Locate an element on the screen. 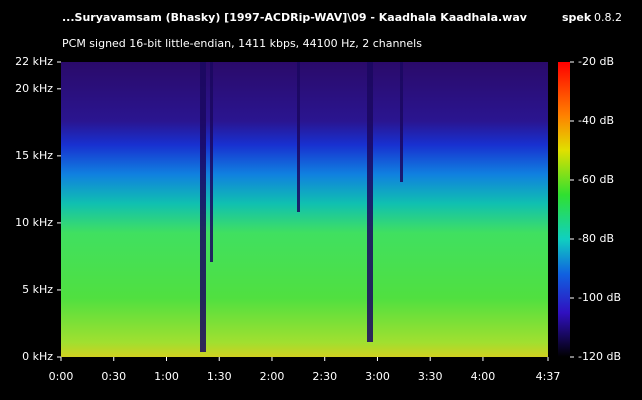 The width and height of the screenshot is (642, 400). app-name: spek is located at coordinates (577, 17).